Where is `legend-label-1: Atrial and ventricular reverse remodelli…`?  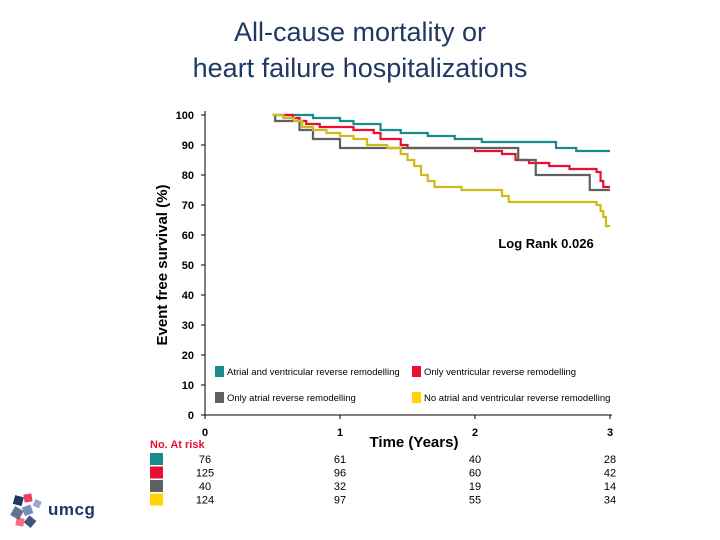 legend-label-1: Atrial and ventricular reverse remodelli… is located at coordinates (313, 372).